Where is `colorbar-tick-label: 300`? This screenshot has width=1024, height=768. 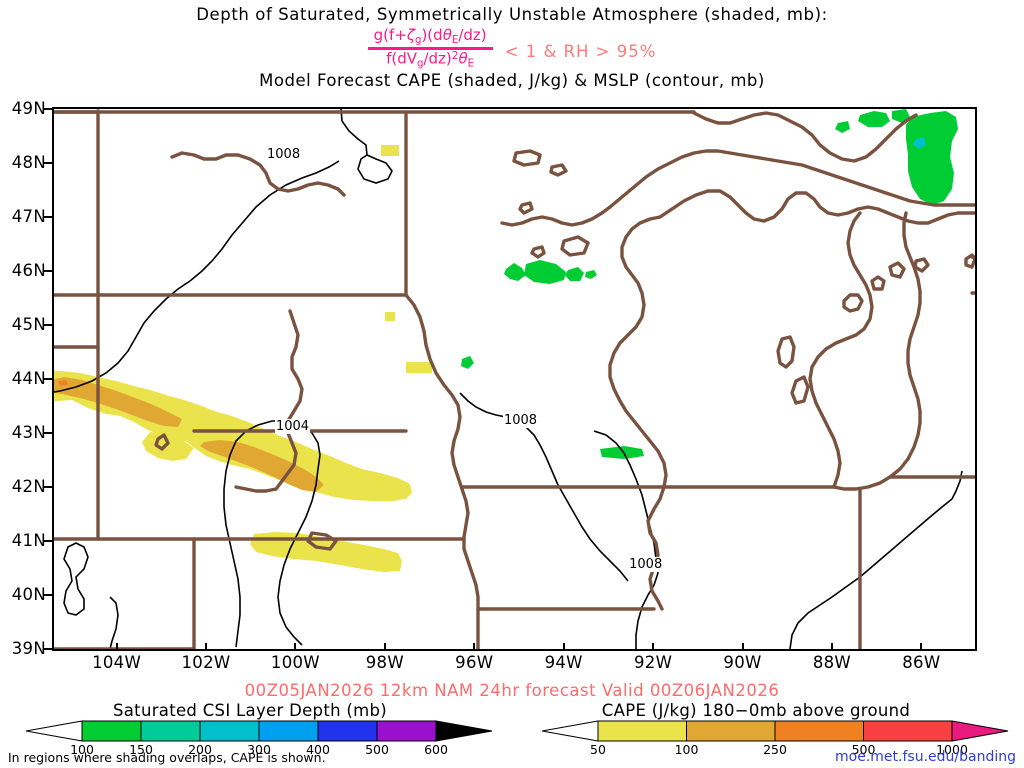 colorbar-tick-label: 300 is located at coordinates (259, 749).